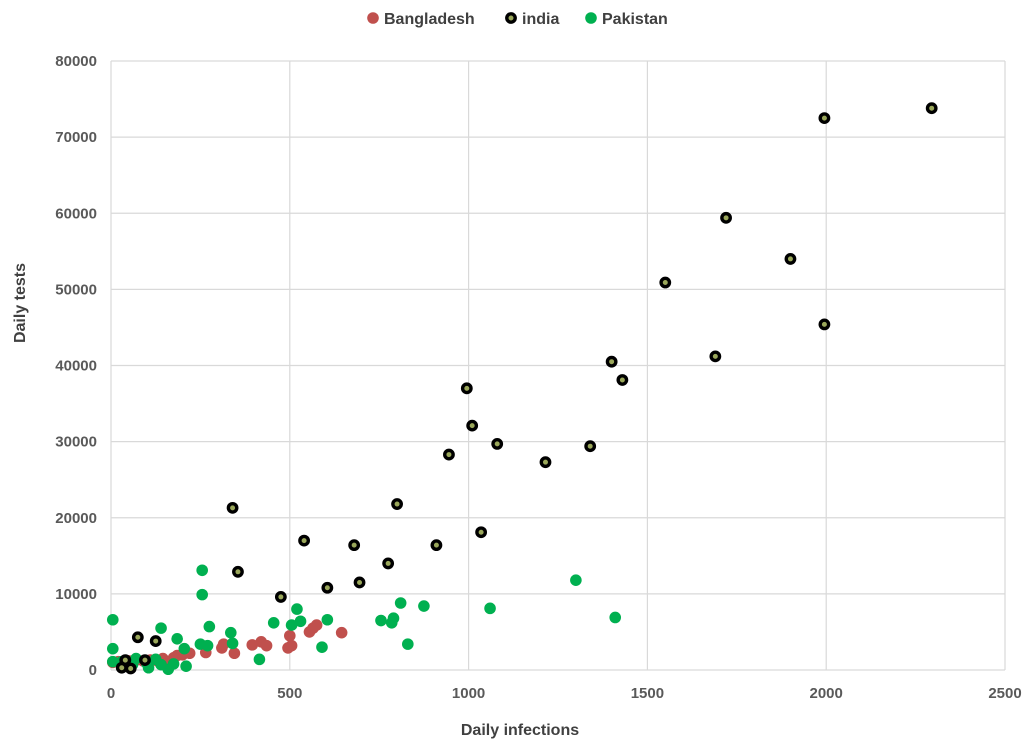 The height and width of the screenshot is (740, 1025). Describe the element at coordinates (76, 518) in the screenshot. I see `y-tick-label: 20000` at that location.